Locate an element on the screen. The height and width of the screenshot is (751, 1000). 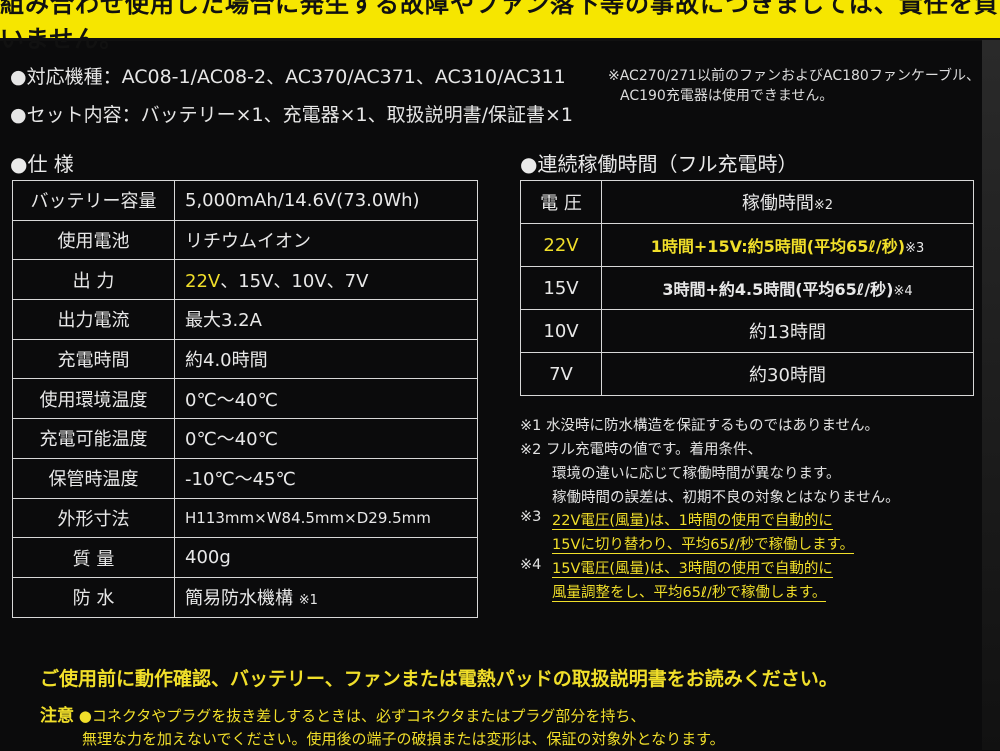
table-row: バッテリー容量 5,000mAh/14.6V(73.0Wh) is located at coordinates (245, 200).